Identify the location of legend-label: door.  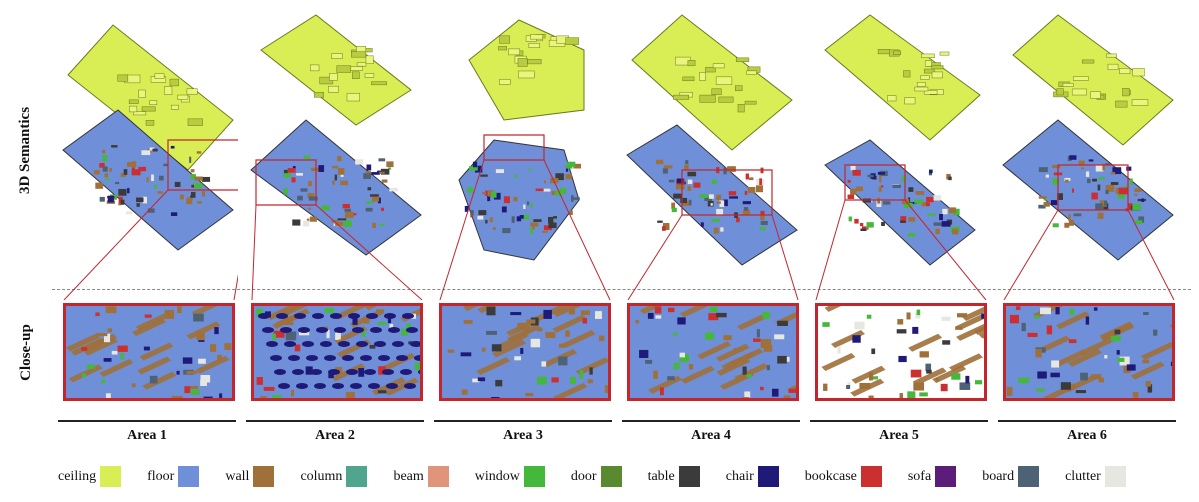
(583, 476).